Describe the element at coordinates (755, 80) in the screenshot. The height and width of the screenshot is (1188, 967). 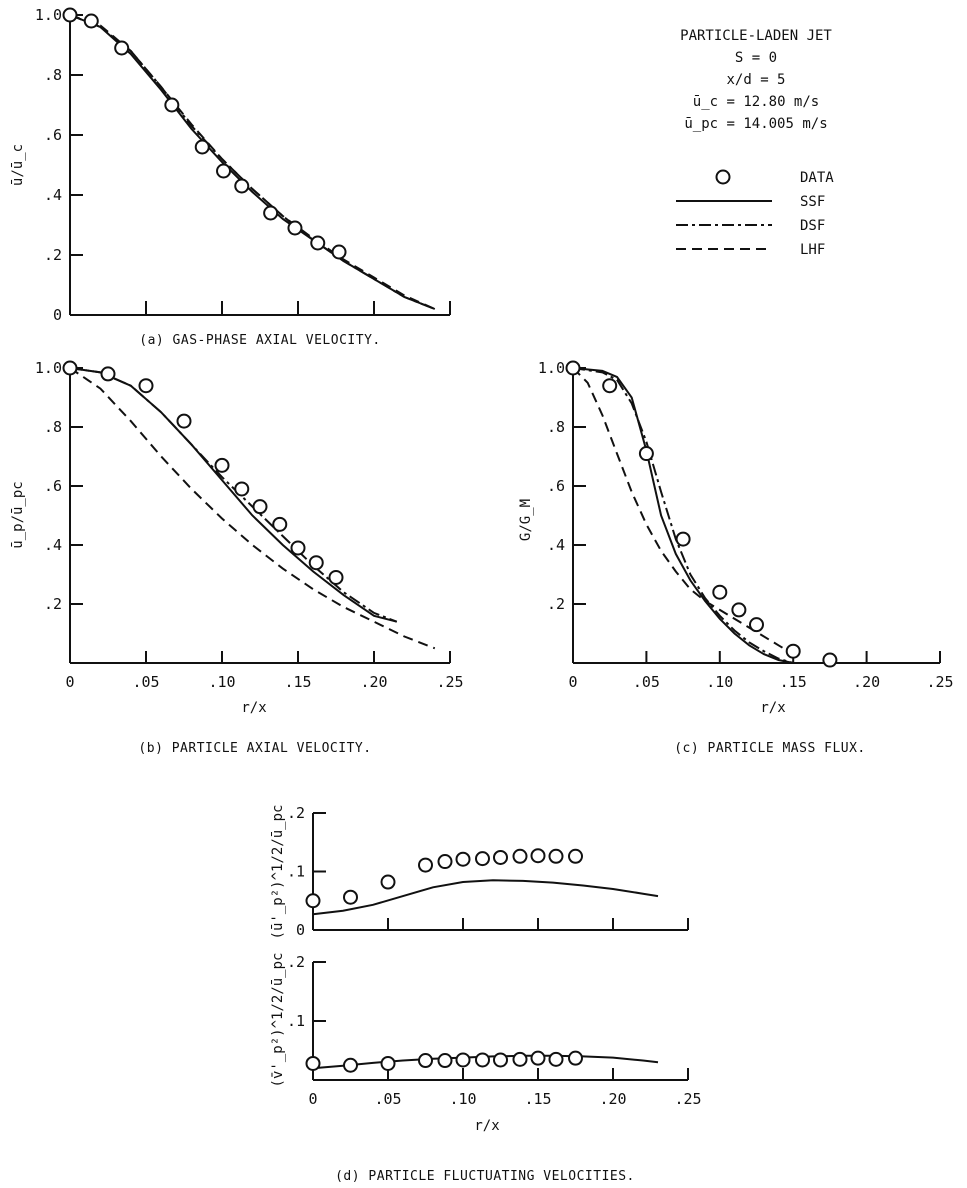
I see `legend-line-xd: x/d = 5` at that location.